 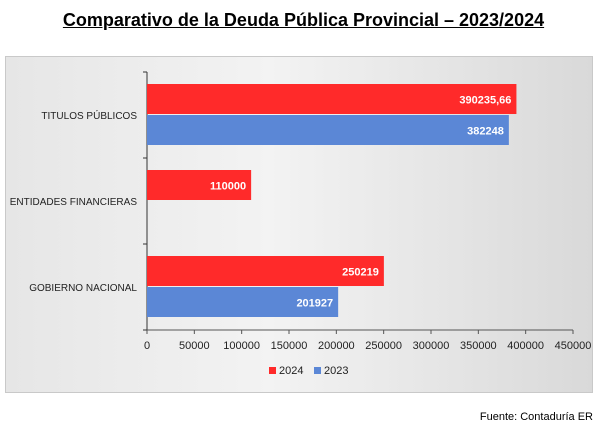 I want to click on legend-swatch-2024, so click(x=272, y=370).